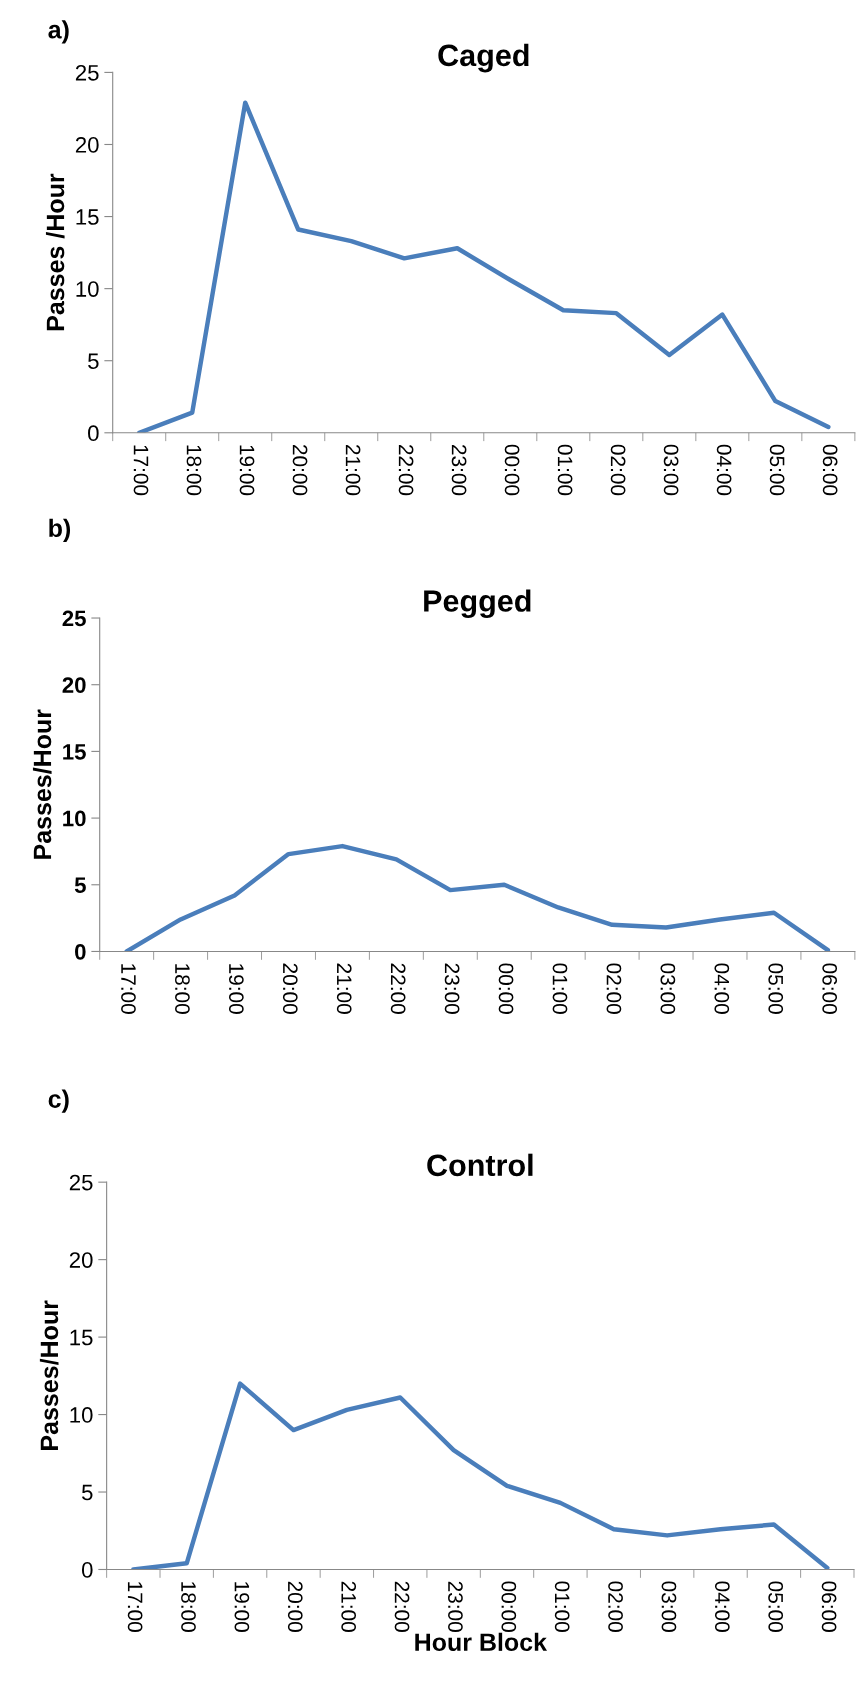 The width and height of the screenshot is (867, 1684). What do you see at coordinates (483, 58) in the screenshot?
I see `chart-title: Caged` at bounding box center [483, 58].